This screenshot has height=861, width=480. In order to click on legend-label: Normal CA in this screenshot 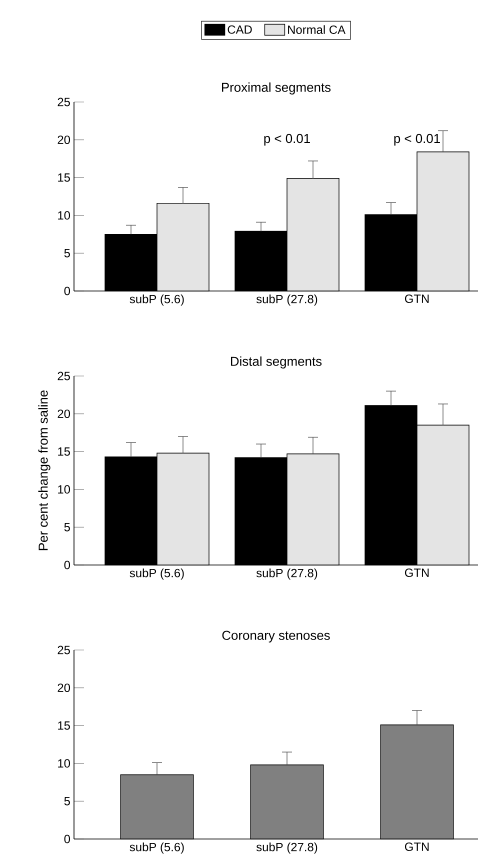, I will do `click(317, 29)`.